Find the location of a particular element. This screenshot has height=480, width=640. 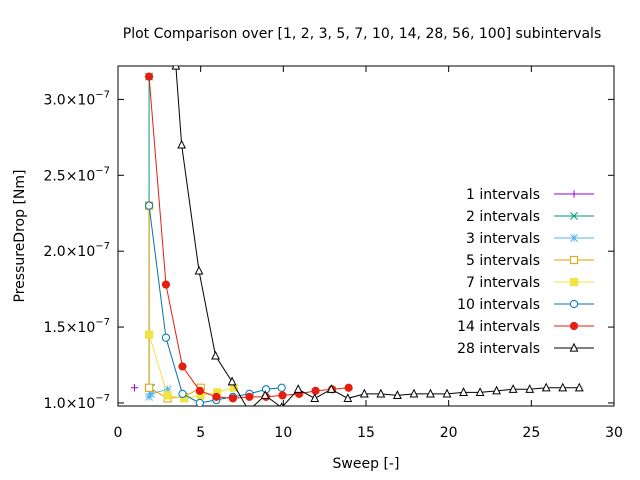

x-tick-label: 5 is located at coordinates (200, 433).